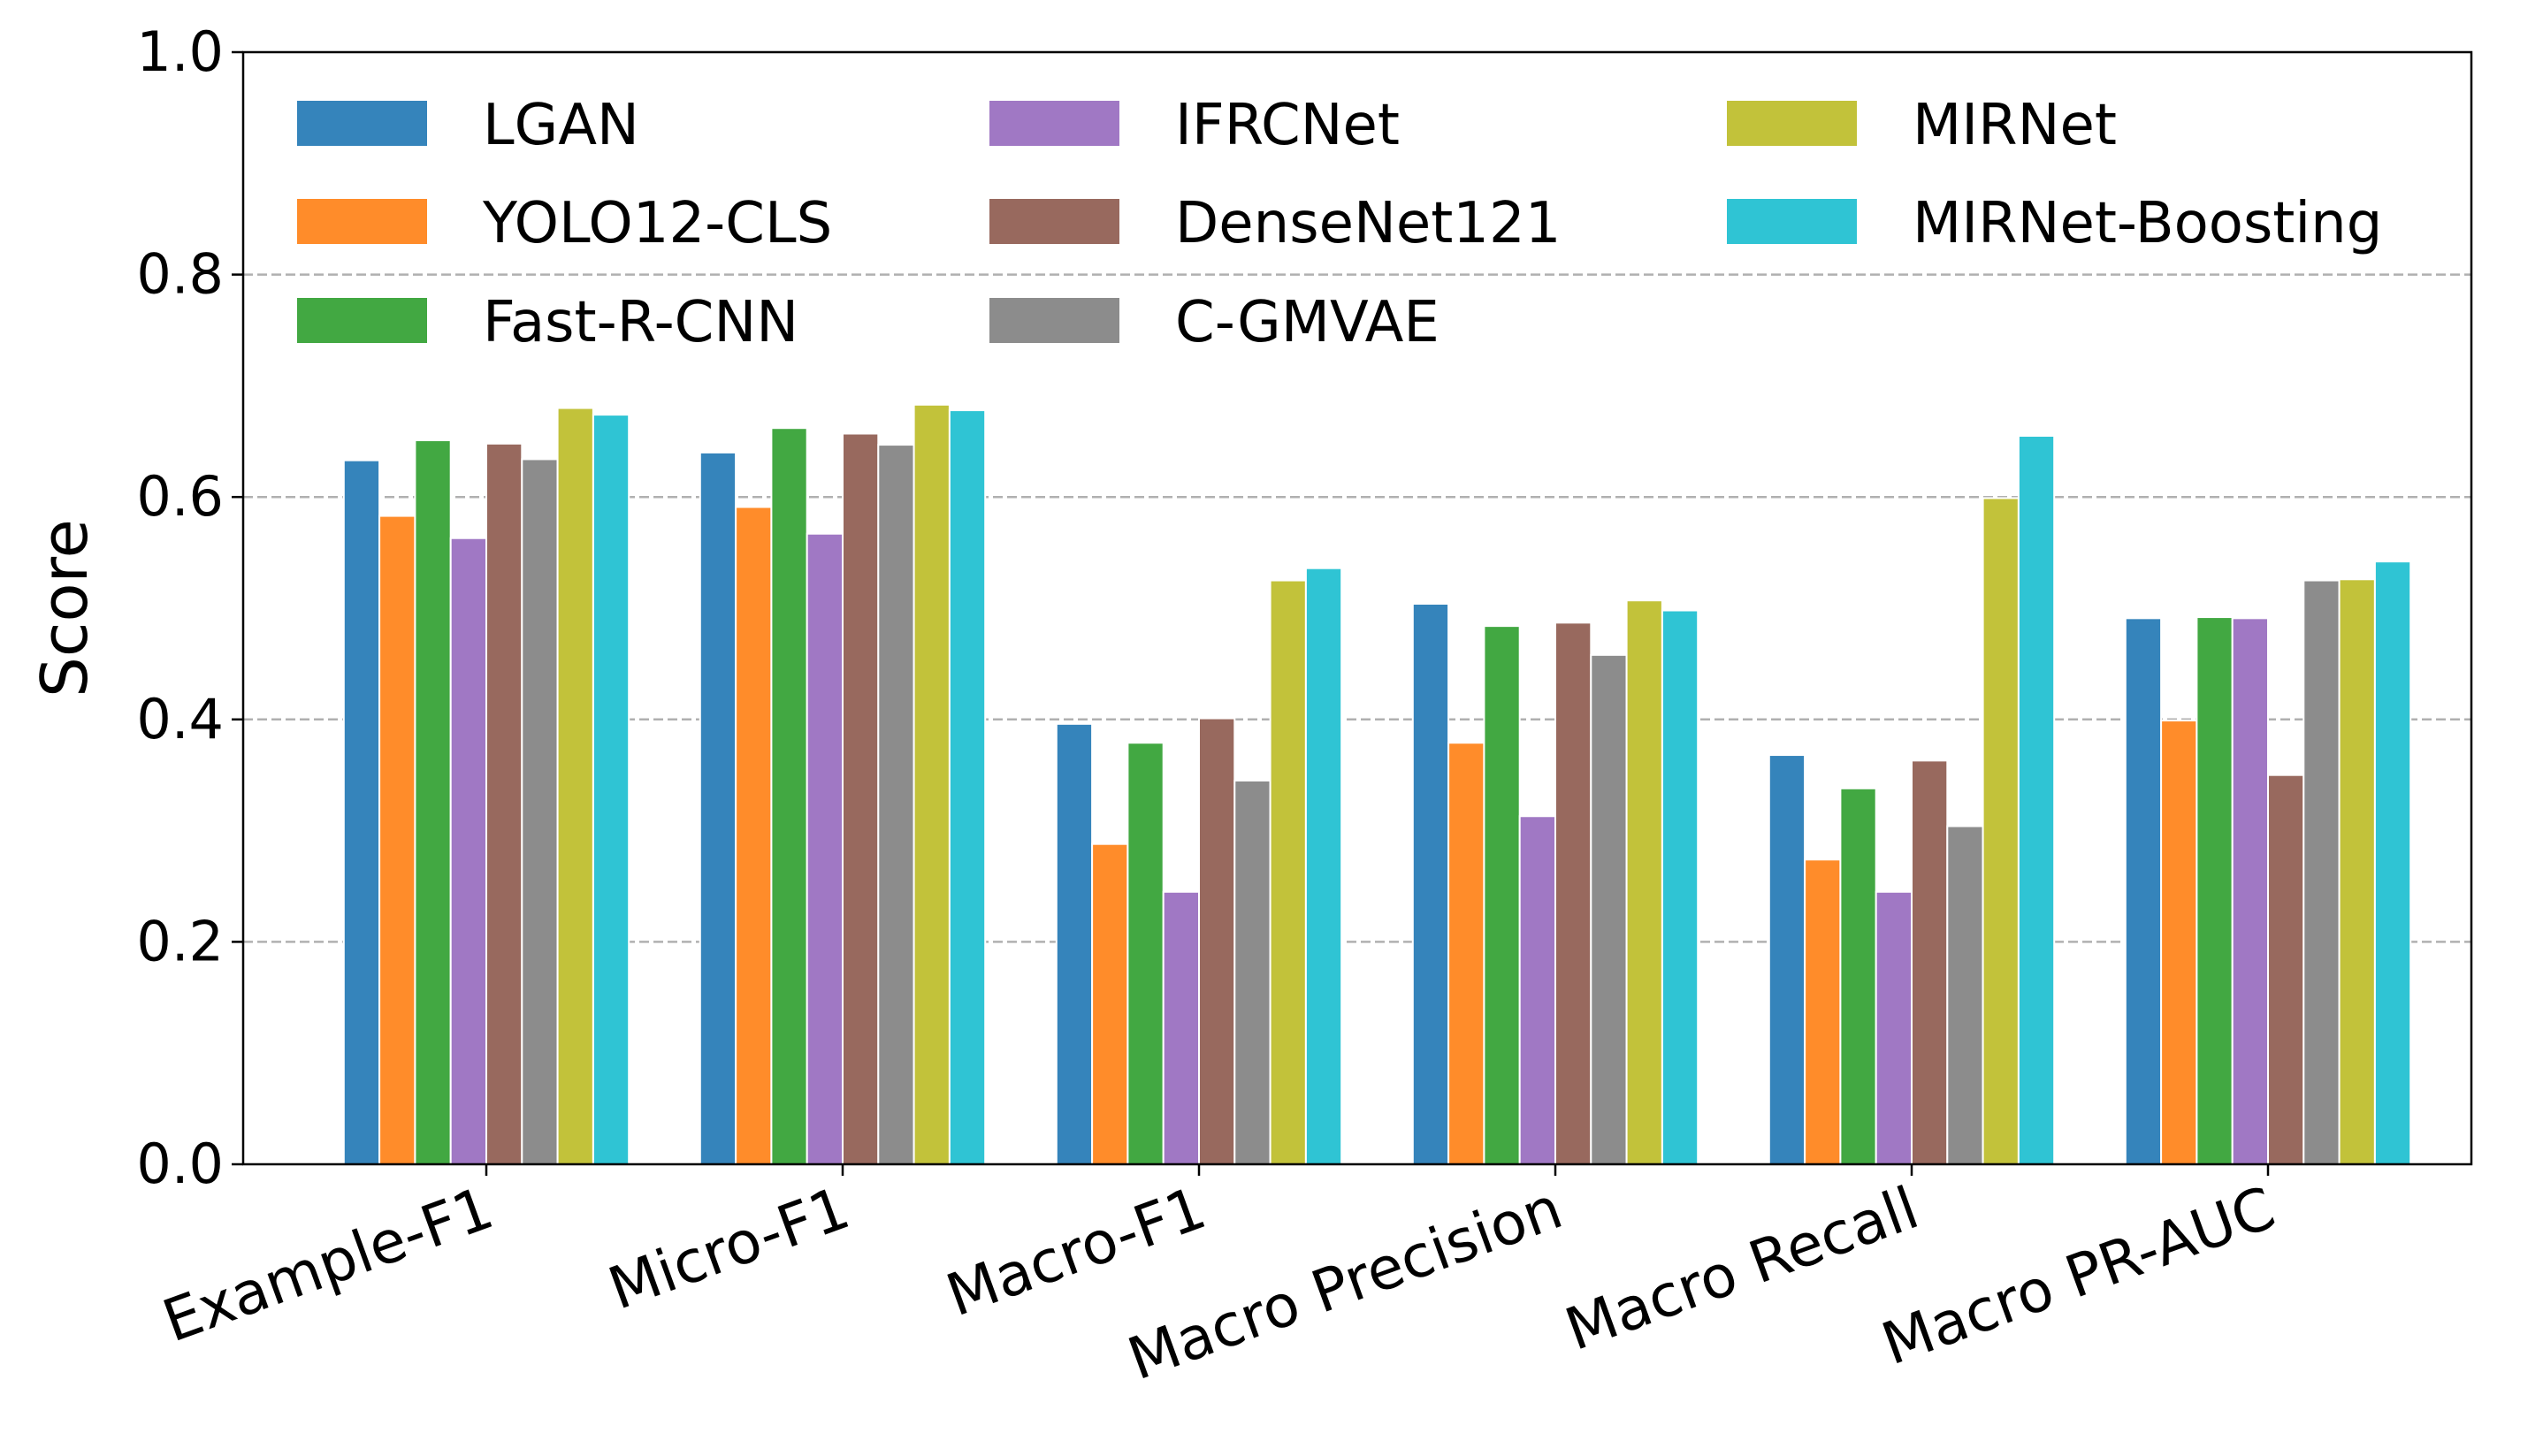 The image size is (2543, 1456). What do you see at coordinates (1743, 1269) in the screenshot?
I see `x-tick-label: Macro Recall` at bounding box center [1743, 1269].